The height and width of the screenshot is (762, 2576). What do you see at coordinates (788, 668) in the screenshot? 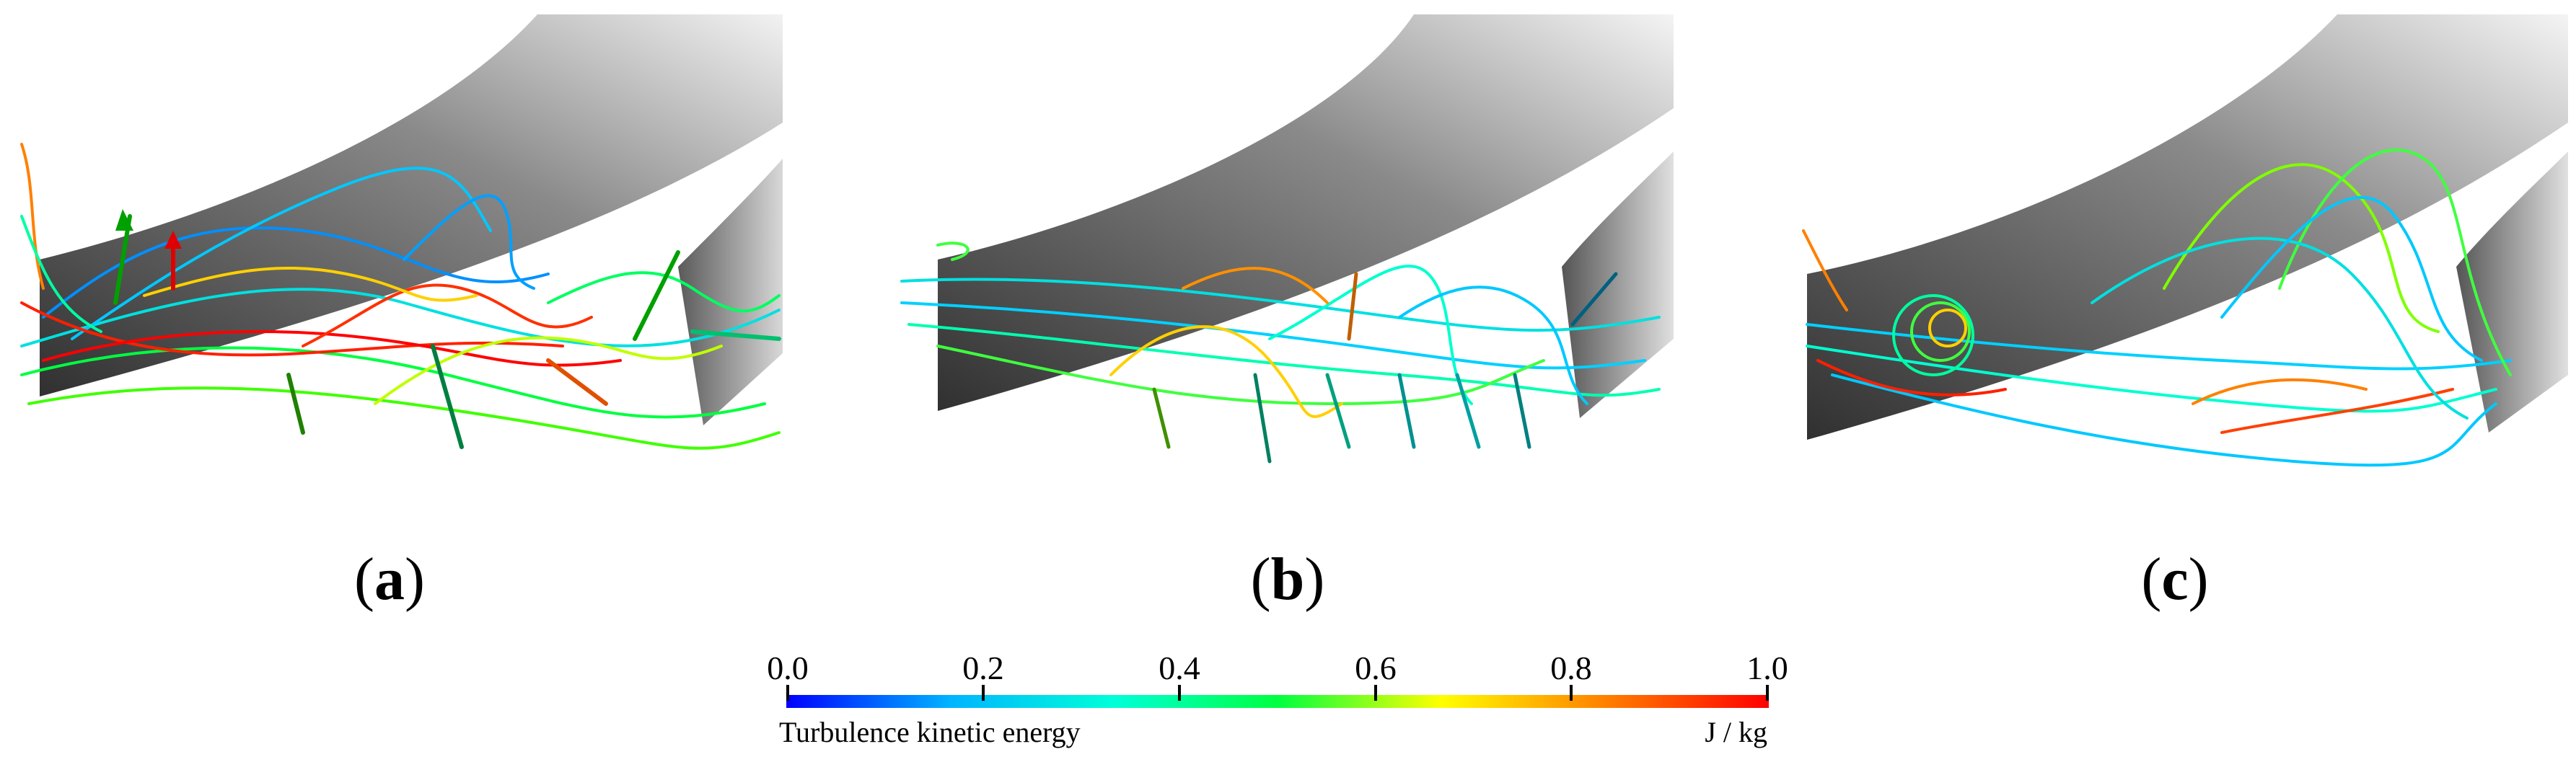
I see `colorbar-tick-label: 0.0` at bounding box center [788, 668].